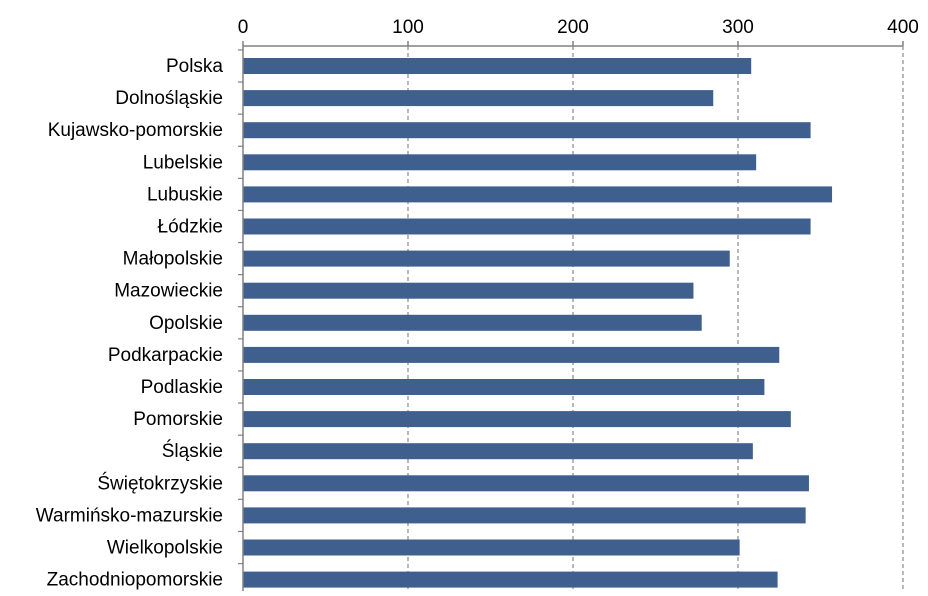 This screenshot has width=928, height=596. Describe the element at coordinates (192, 451) in the screenshot. I see `category-label: Śląskie` at that location.